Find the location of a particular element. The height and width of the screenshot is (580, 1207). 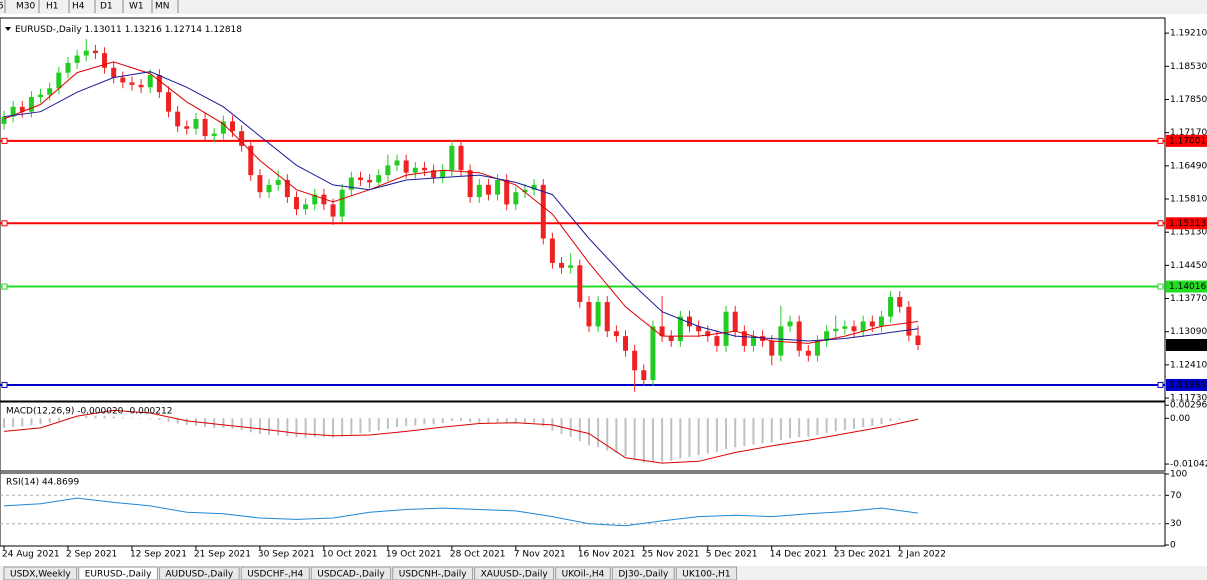

tab-label: XAUUSD-,Daily is located at coordinates (515, 575).